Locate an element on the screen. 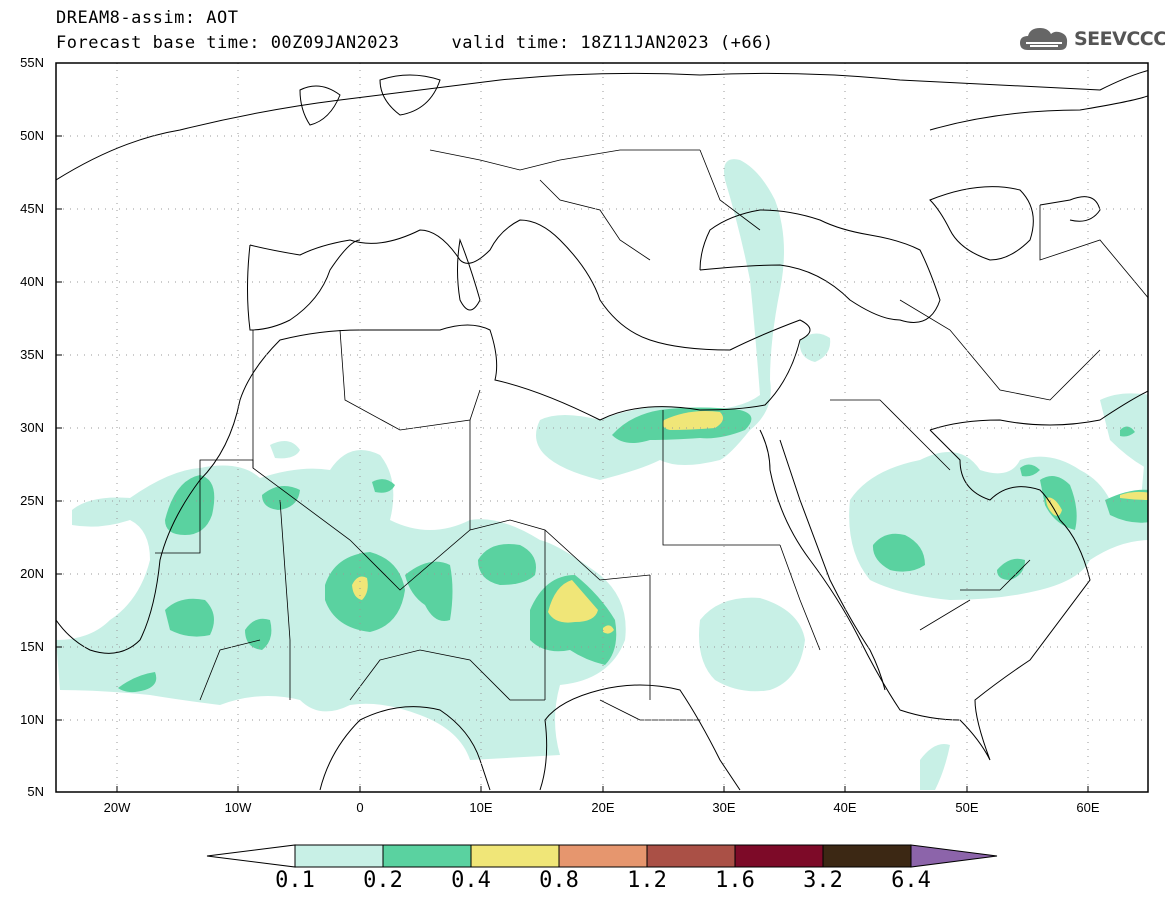  lat-label-40n: 40N is located at coordinates (32, 281).